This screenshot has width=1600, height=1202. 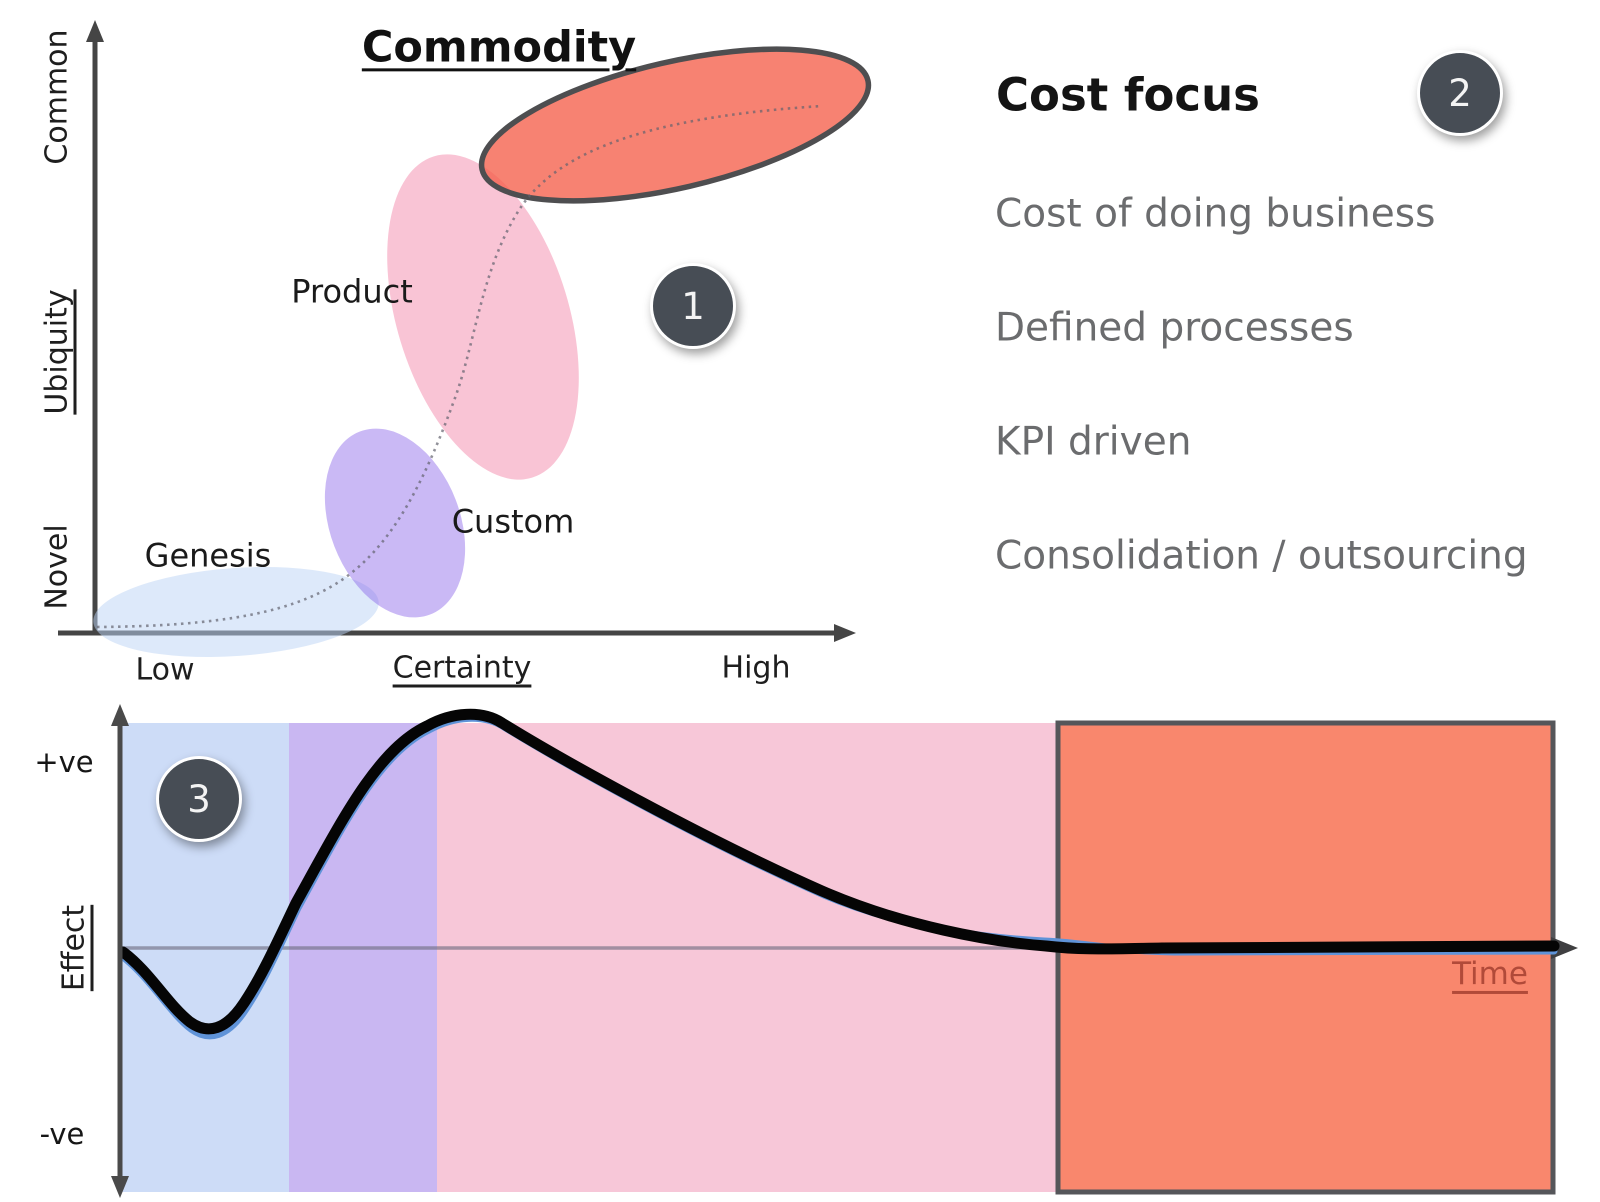 What do you see at coordinates (352, 291) in the screenshot?
I see `label-product: Product` at bounding box center [352, 291].